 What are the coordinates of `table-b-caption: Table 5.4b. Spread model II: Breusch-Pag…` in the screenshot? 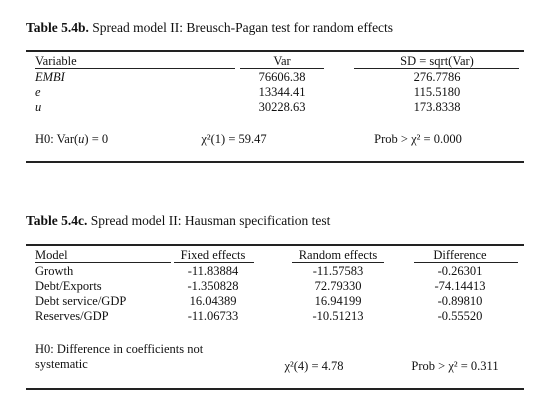 It's located at (209, 28).